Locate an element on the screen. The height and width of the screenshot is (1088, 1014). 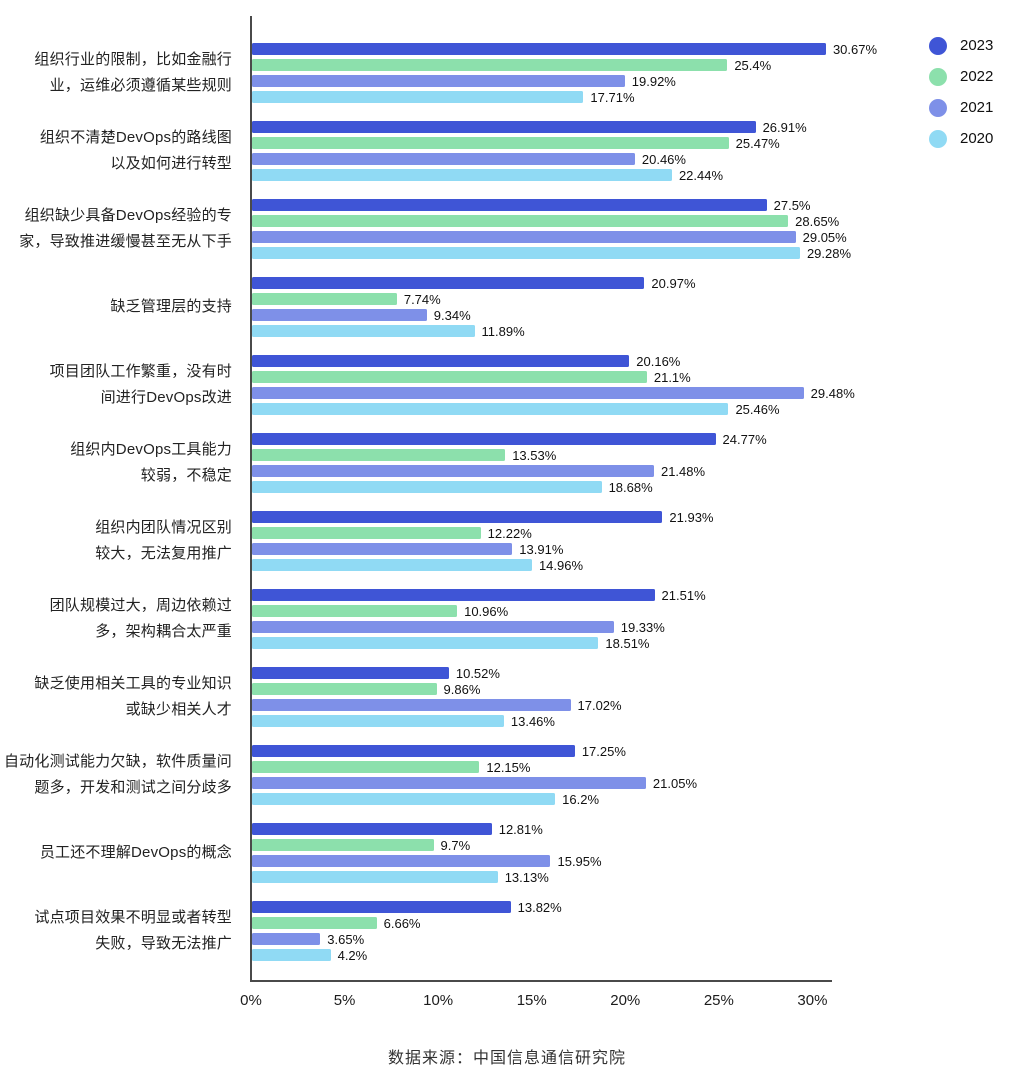
bar-value-label: 15.95% is located at coordinates (579, 861).